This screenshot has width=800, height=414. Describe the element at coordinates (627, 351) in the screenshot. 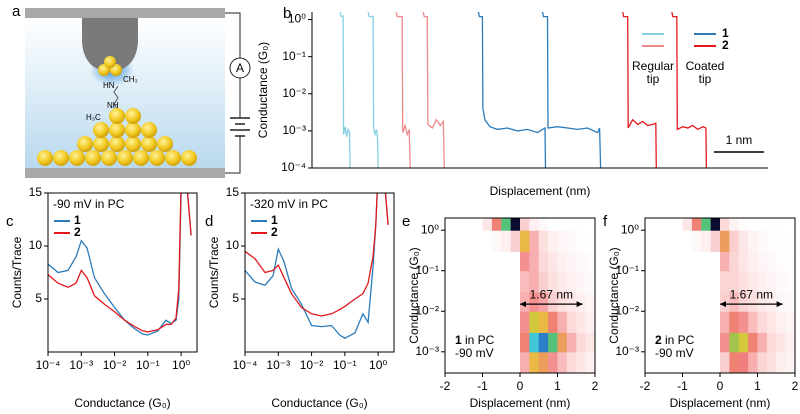

I see `y-tick-label: 10⁻³` at that location.